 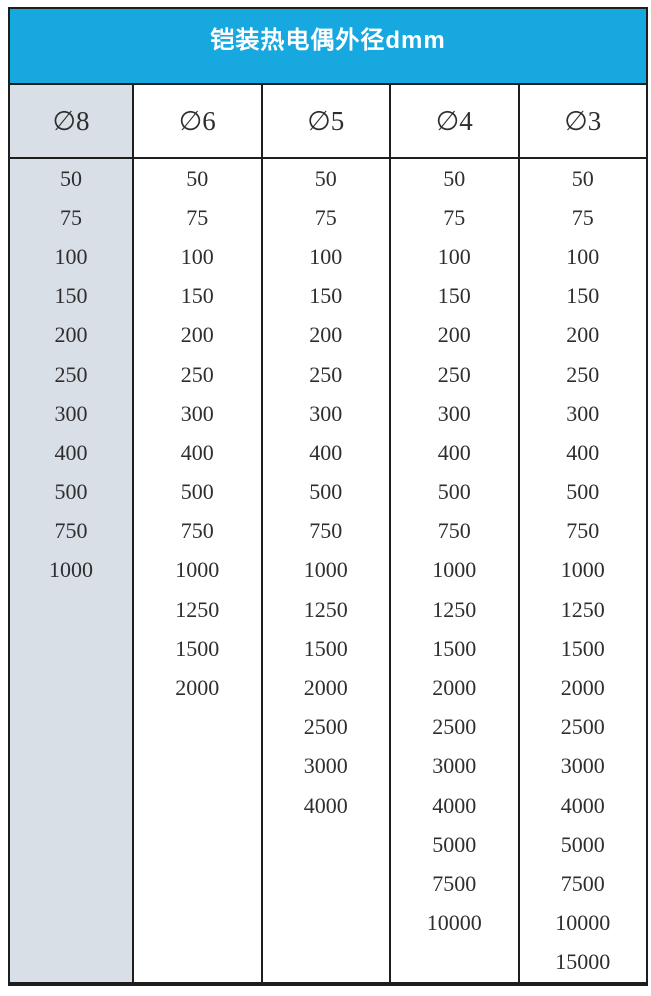 I want to click on table-title-bar: 铠装热电偶外径dmm, so click(x=328, y=47).